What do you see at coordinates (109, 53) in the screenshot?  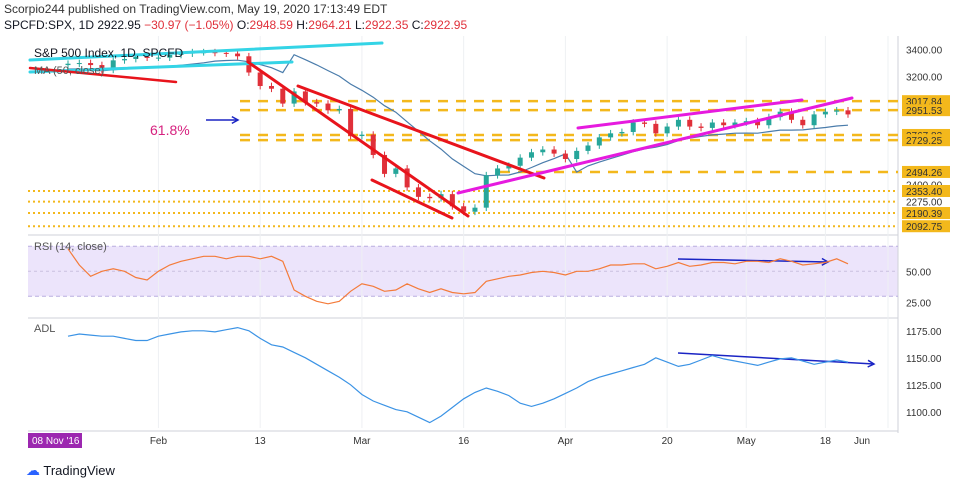 I see `price-title: S&P 500 Index, 1D, SPCFD` at bounding box center [109, 53].